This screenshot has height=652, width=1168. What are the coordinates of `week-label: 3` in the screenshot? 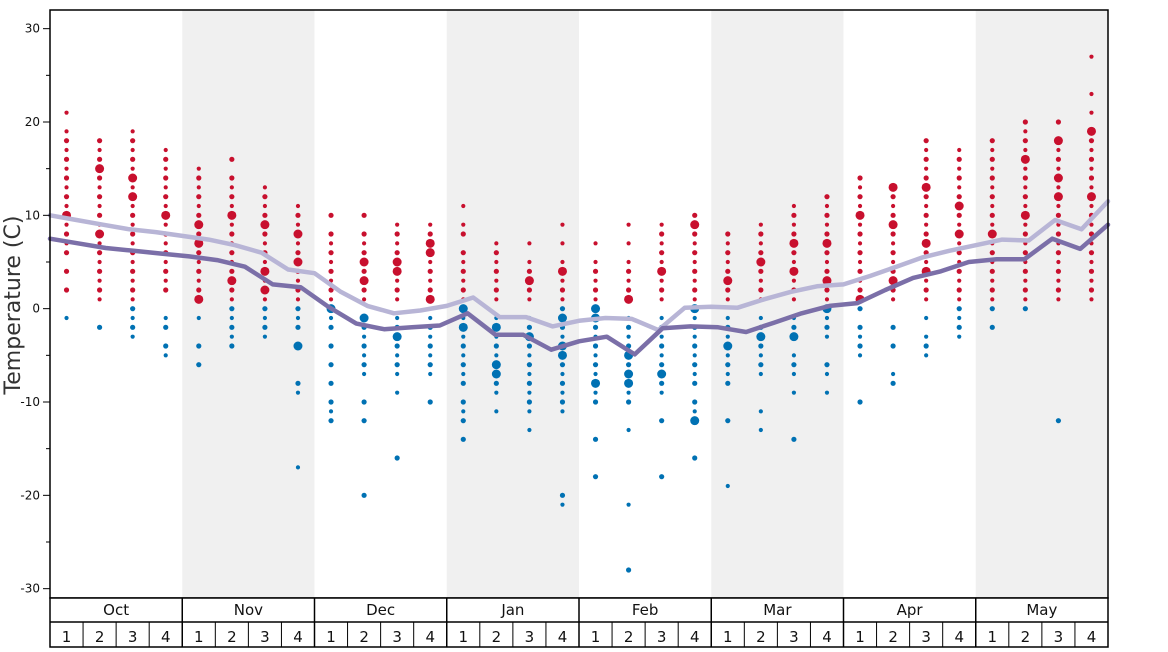 It's located at (265, 637).